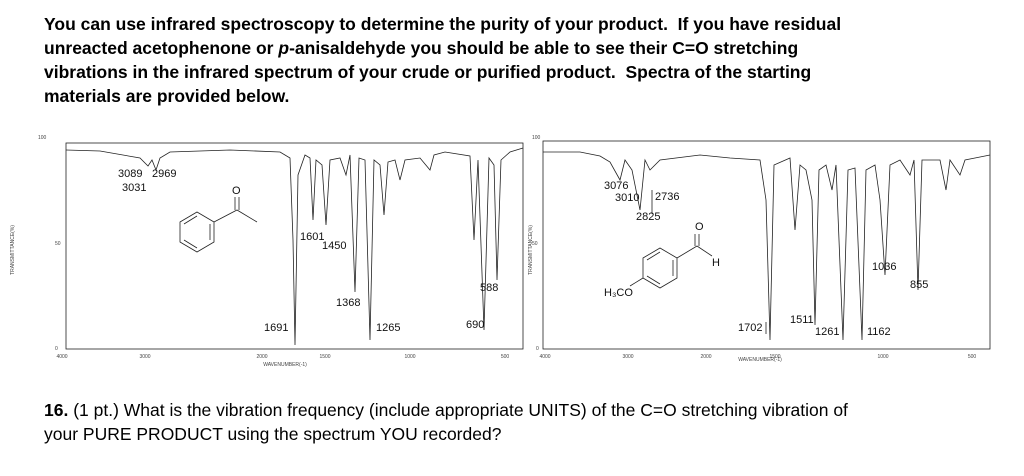  What do you see at coordinates (616, 186) in the screenshot?
I see `peak-label: 3076` at bounding box center [616, 186].